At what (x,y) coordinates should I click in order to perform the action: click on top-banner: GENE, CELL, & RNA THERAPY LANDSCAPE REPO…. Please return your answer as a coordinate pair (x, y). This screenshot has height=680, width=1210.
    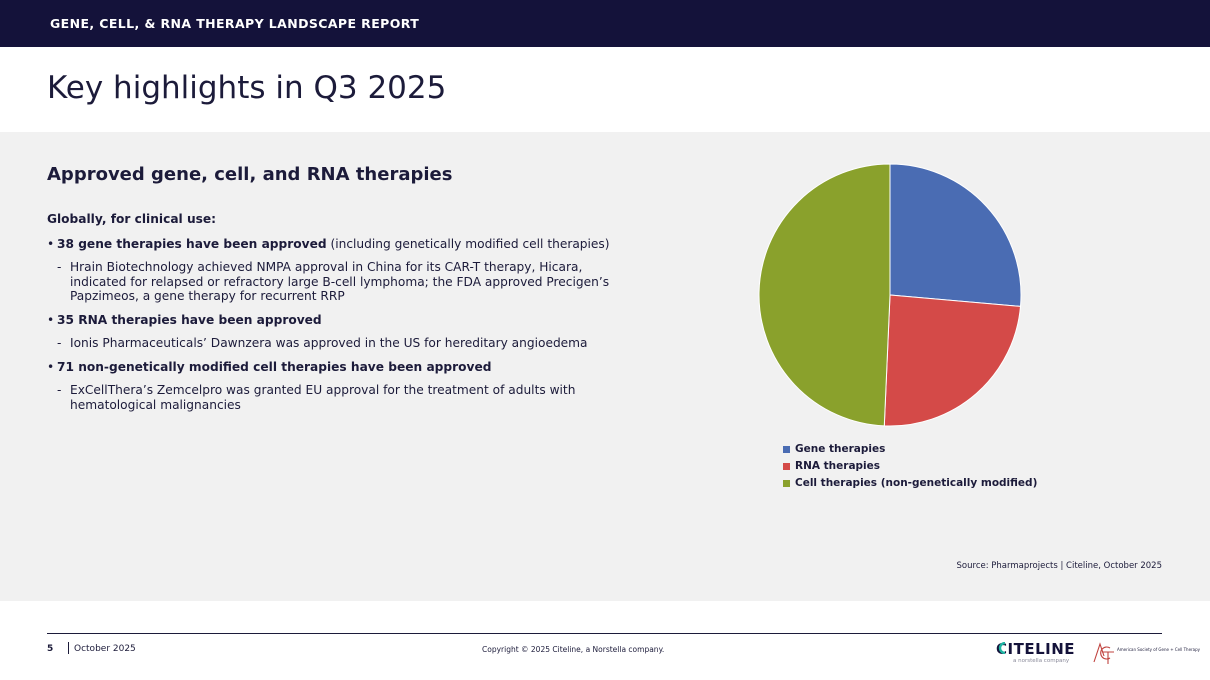
    Looking at the image, I should click on (605, 23).